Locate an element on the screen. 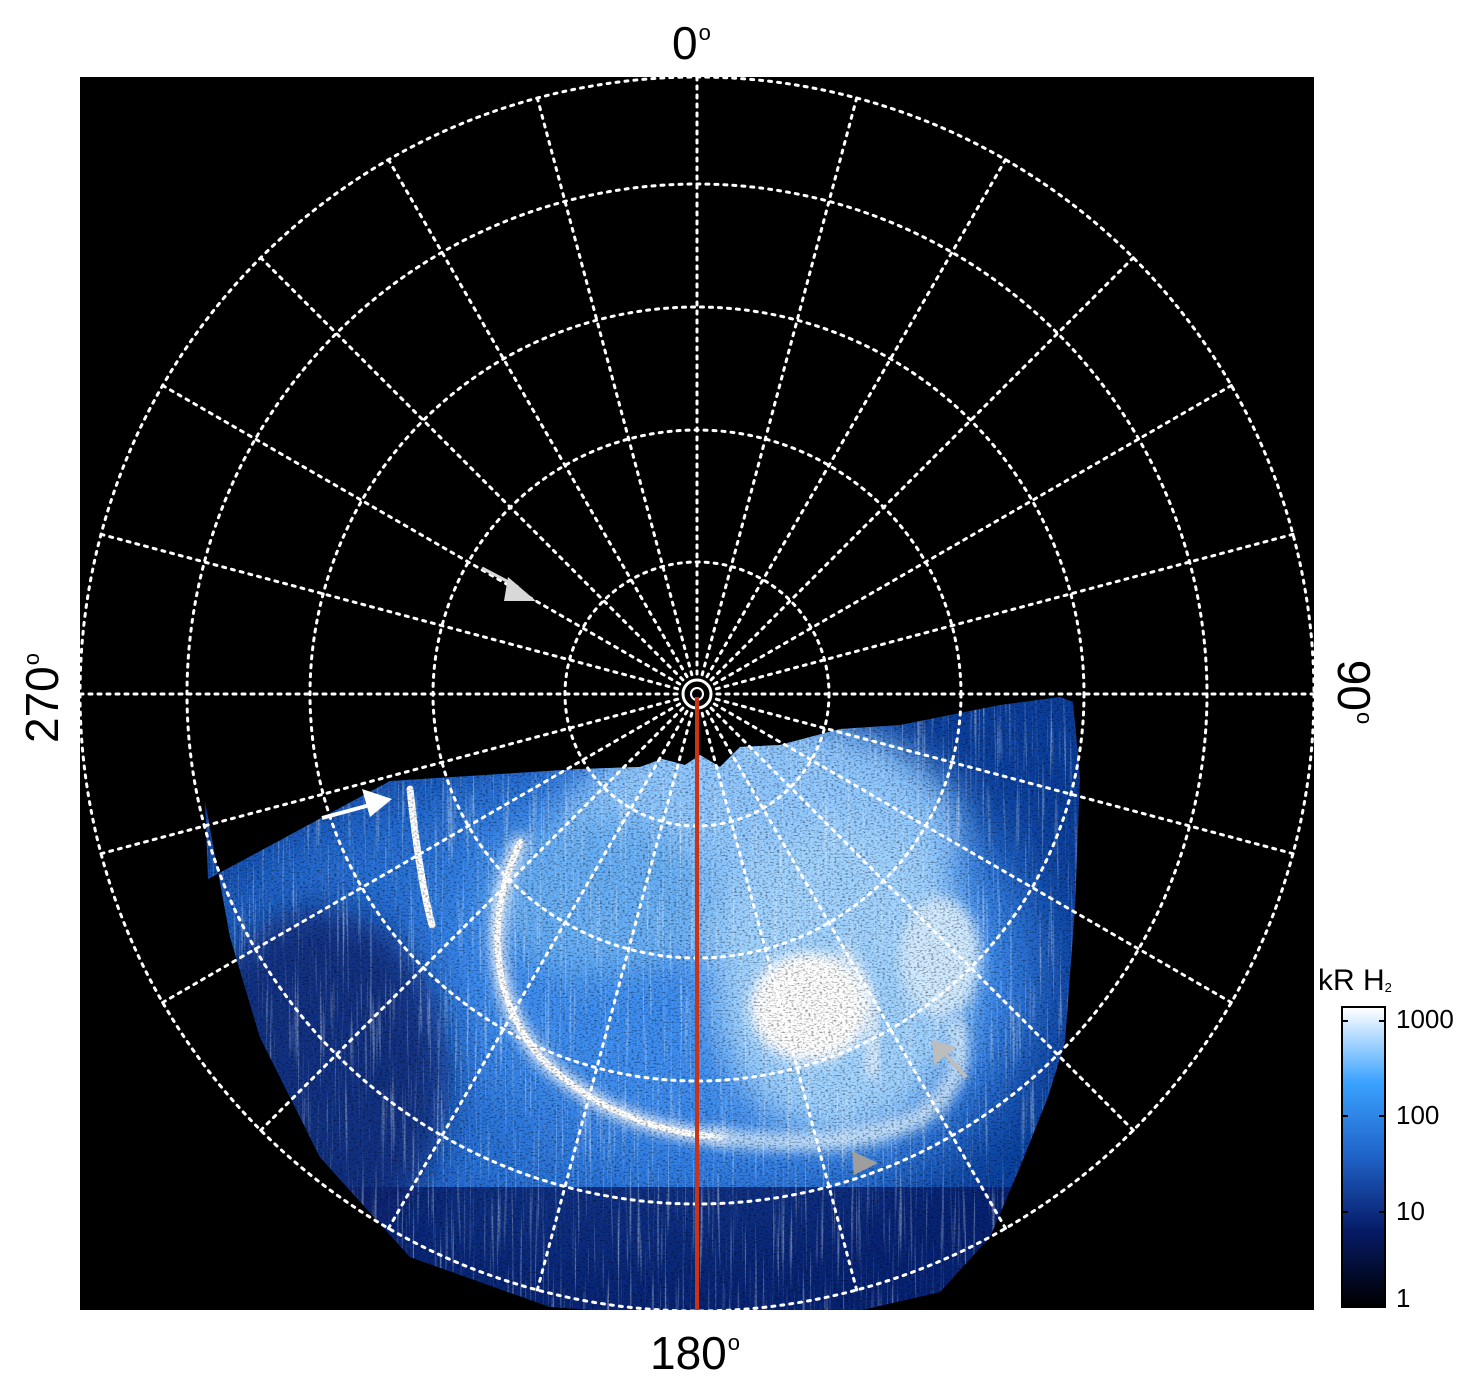  colorbar-label-100: 100 is located at coordinates (1418, 1115).